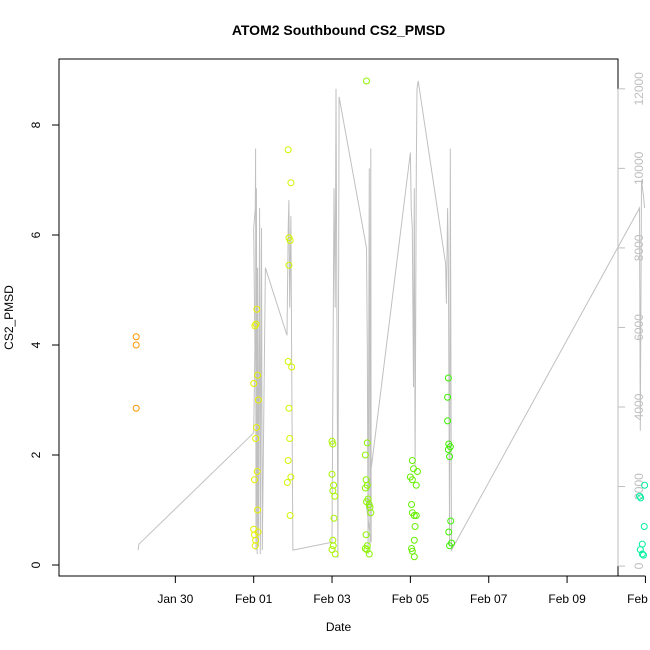 This screenshot has height=650, width=650. Describe the element at coordinates (36, 564) in the screenshot. I see `y-tick-label: 0` at that location.